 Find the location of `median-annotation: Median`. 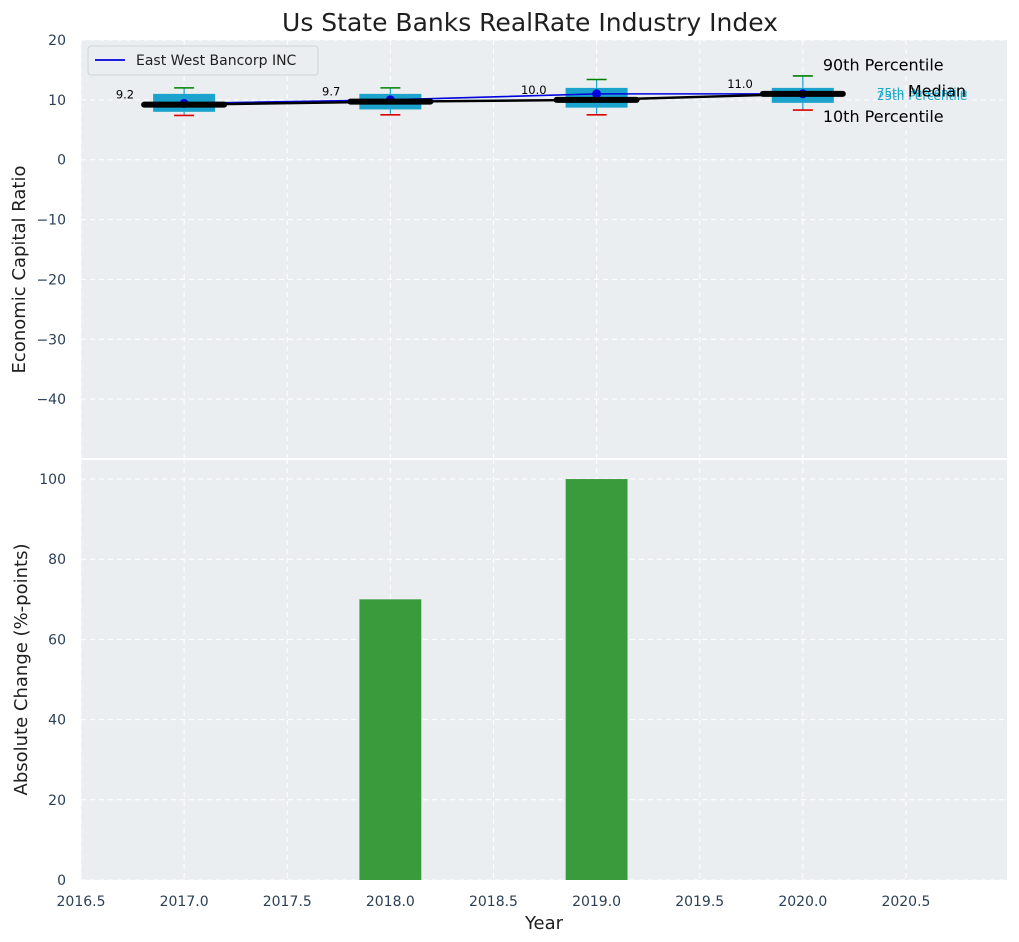

median-annotation: Median is located at coordinates (937, 90).